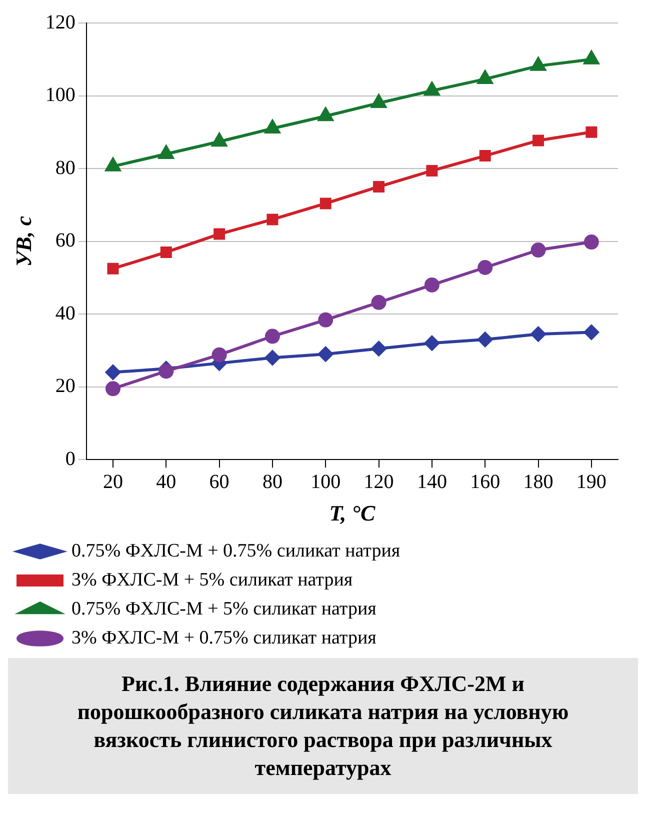 The width and height of the screenshot is (646, 814). I want to click on x-axis-title: T, °C, so click(352, 513).